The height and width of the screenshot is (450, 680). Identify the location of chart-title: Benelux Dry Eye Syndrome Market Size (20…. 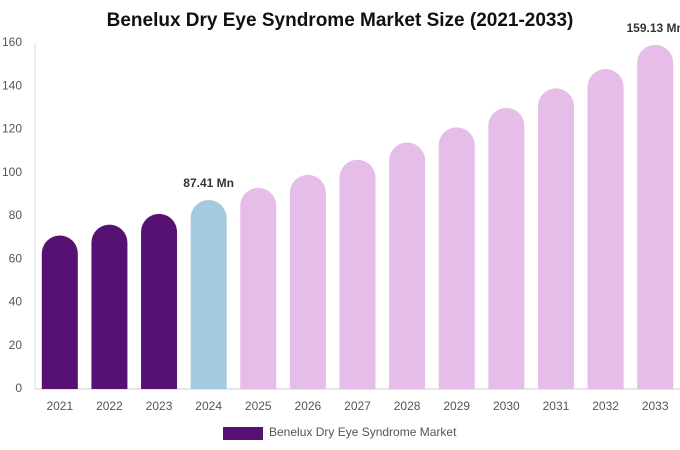
(340, 20).